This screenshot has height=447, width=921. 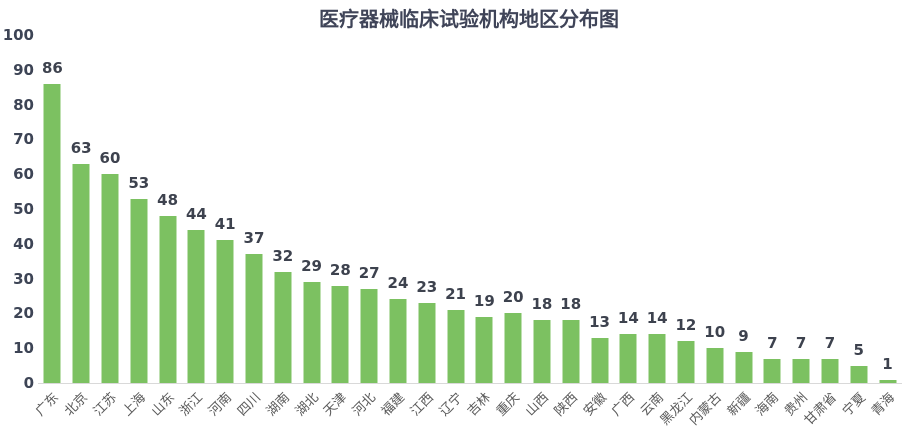 I want to click on y-axis-tick-label: 70, so click(x=23, y=139).